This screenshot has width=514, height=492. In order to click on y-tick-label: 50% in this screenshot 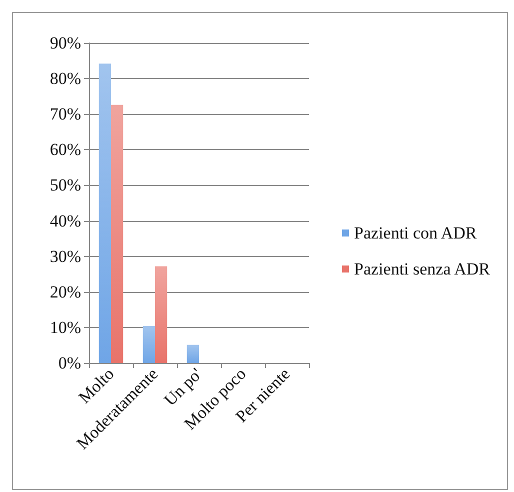, I will do `click(65, 185)`.